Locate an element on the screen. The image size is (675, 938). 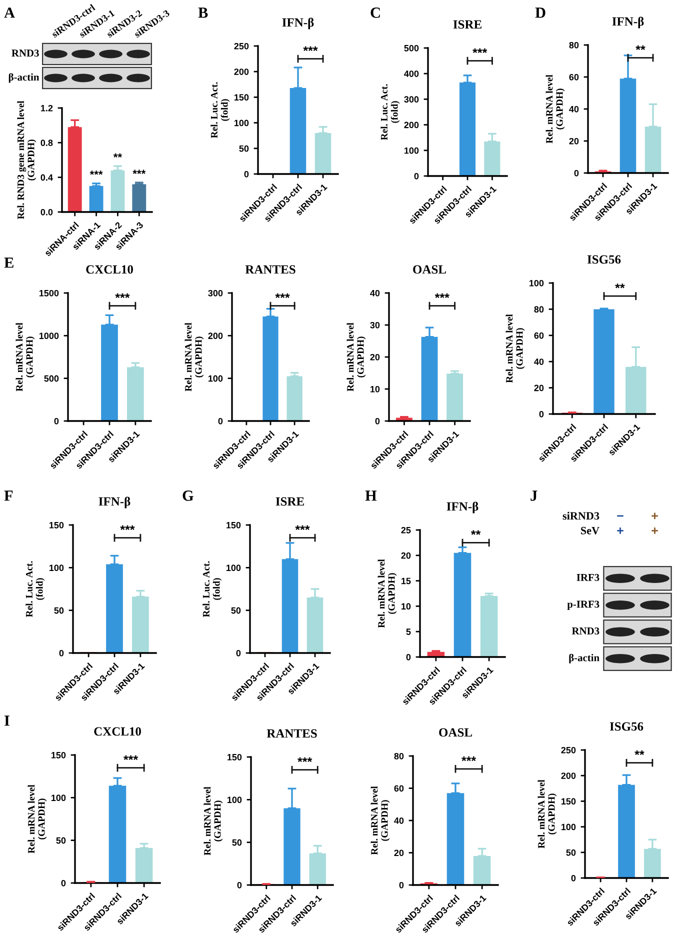
y-tick-label: 10 is located at coordinates (375, 389).